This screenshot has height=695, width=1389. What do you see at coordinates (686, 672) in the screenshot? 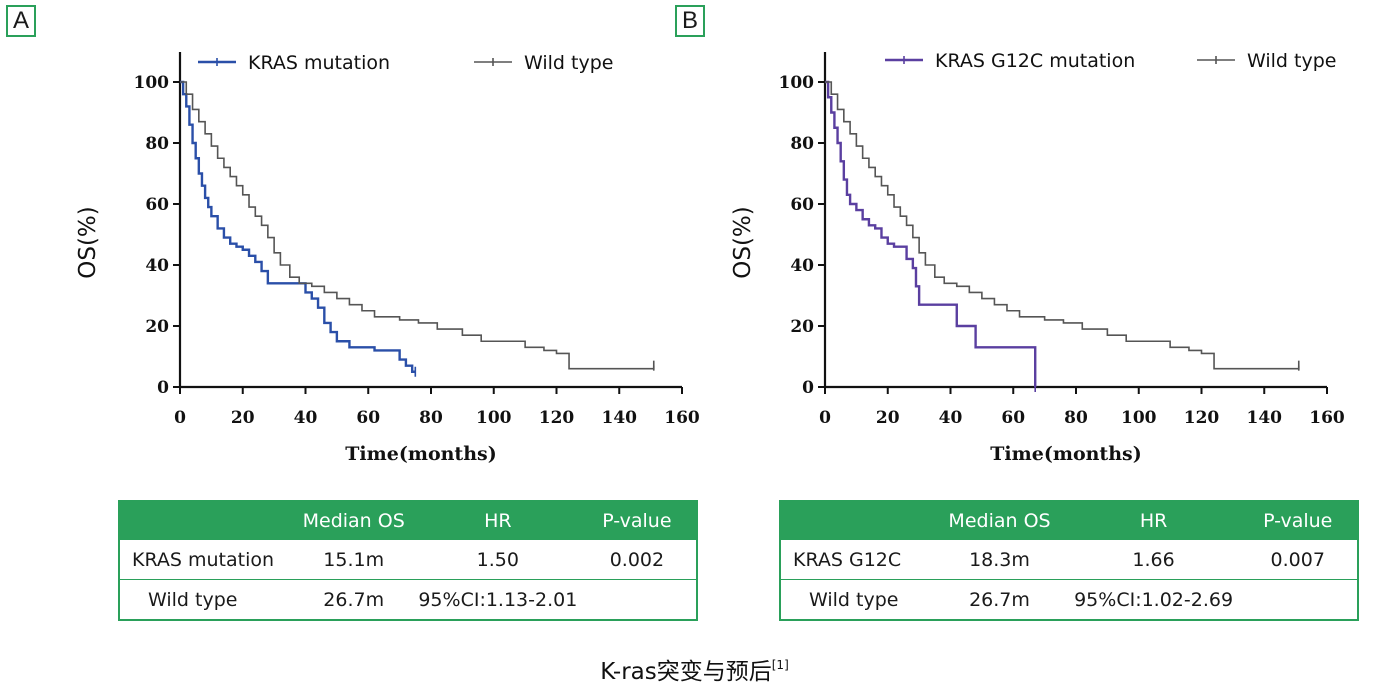
I see `caption-text: K-ras突变与预后` at bounding box center [686, 672].